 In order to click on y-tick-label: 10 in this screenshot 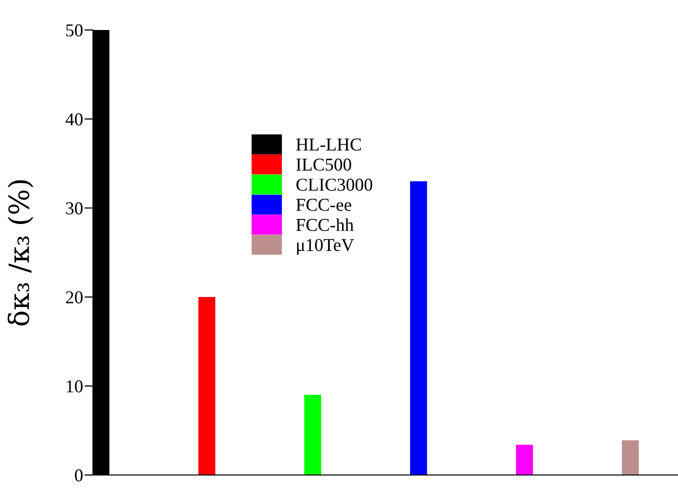, I will do `click(74, 386)`.